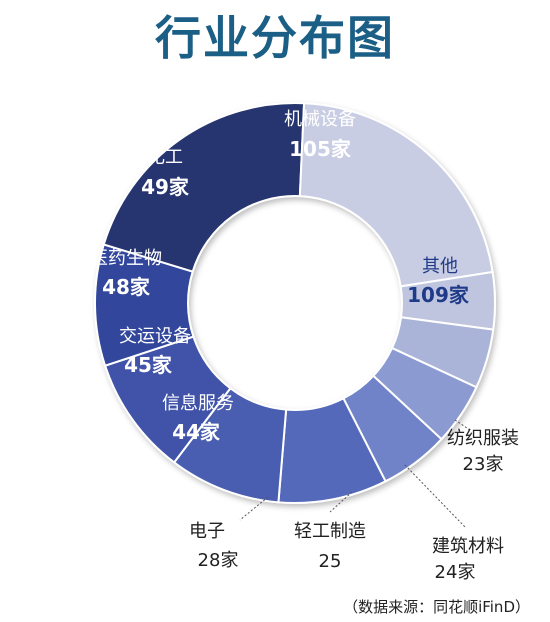 The width and height of the screenshot is (550, 622). Describe the element at coordinates (126, 287) in the screenshot. I see `slice-value-8: 48家` at that location.